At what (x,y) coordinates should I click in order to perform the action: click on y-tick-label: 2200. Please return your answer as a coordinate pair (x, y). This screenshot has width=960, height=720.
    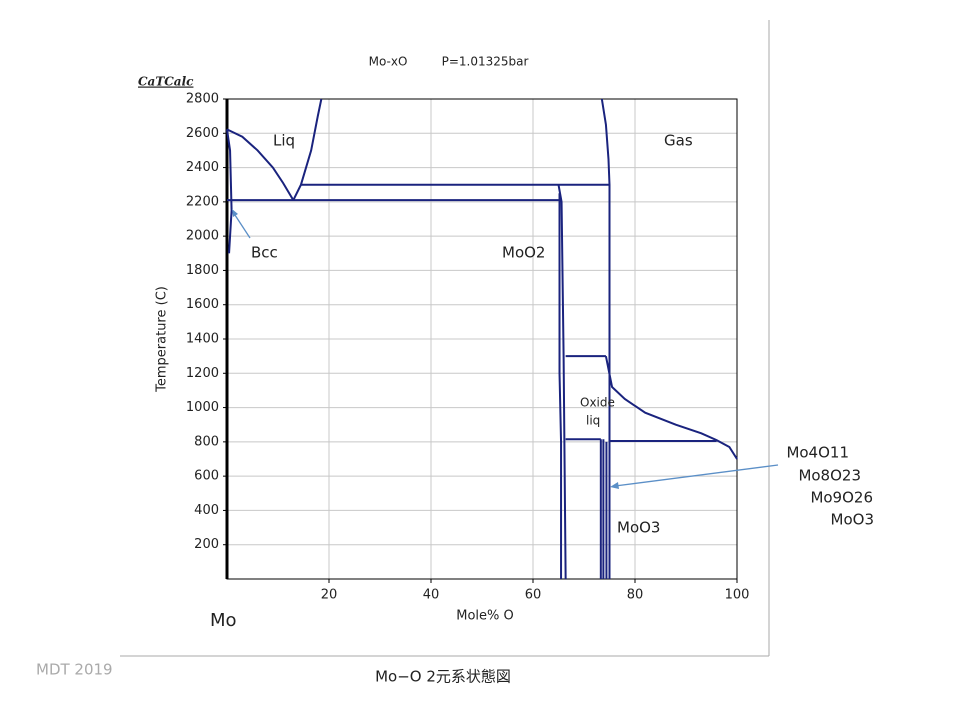
    Looking at the image, I should click on (202, 201).